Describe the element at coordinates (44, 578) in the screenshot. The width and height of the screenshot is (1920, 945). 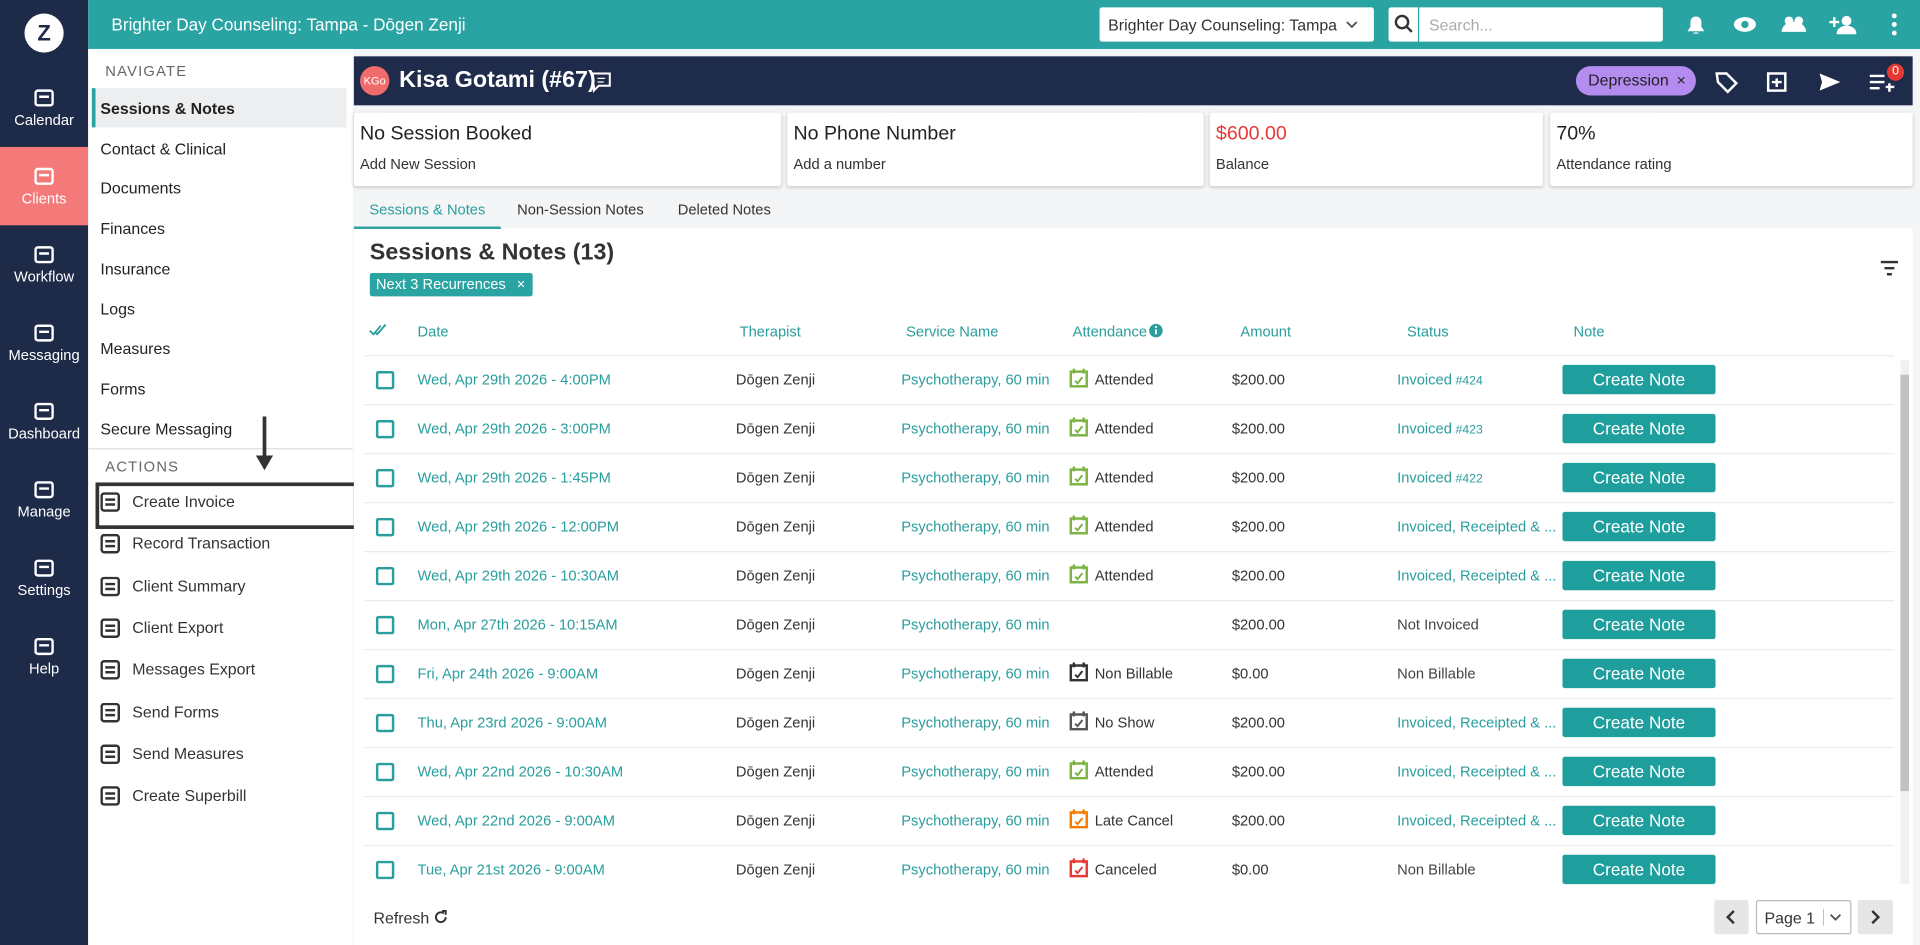
I see `nav-item: Settings` at that location.